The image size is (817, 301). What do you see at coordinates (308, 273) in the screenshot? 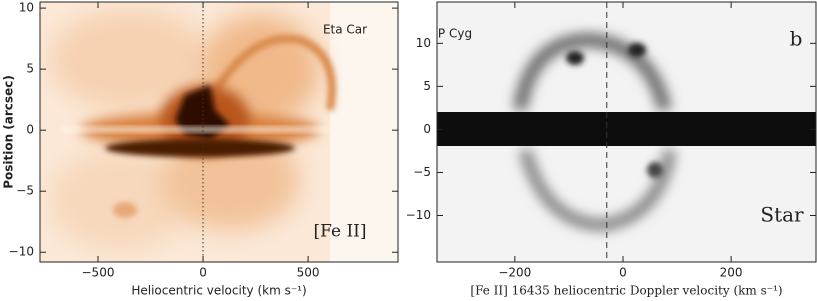
I see `x-tick-label: 500` at bounding box center [308, 273].